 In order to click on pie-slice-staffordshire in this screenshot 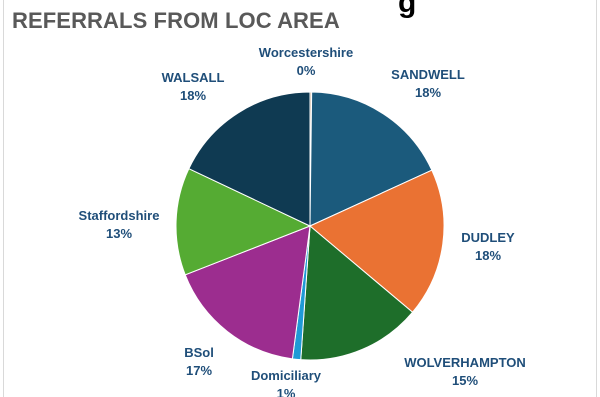, I will do `click(243, 222)`.